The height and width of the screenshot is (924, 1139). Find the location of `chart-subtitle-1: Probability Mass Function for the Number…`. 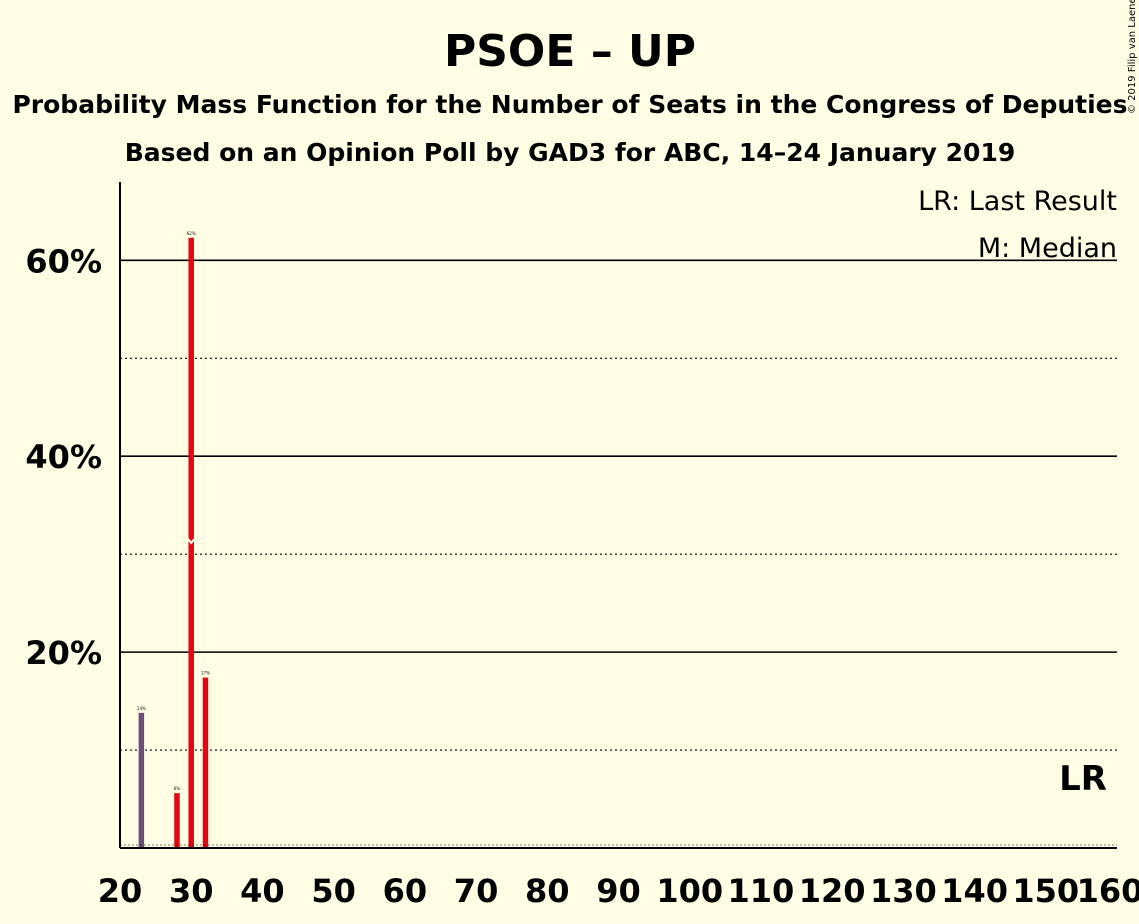

chart-subtitle-1: Probability Mass Function for the Number… is located at coordinates (569, 104).